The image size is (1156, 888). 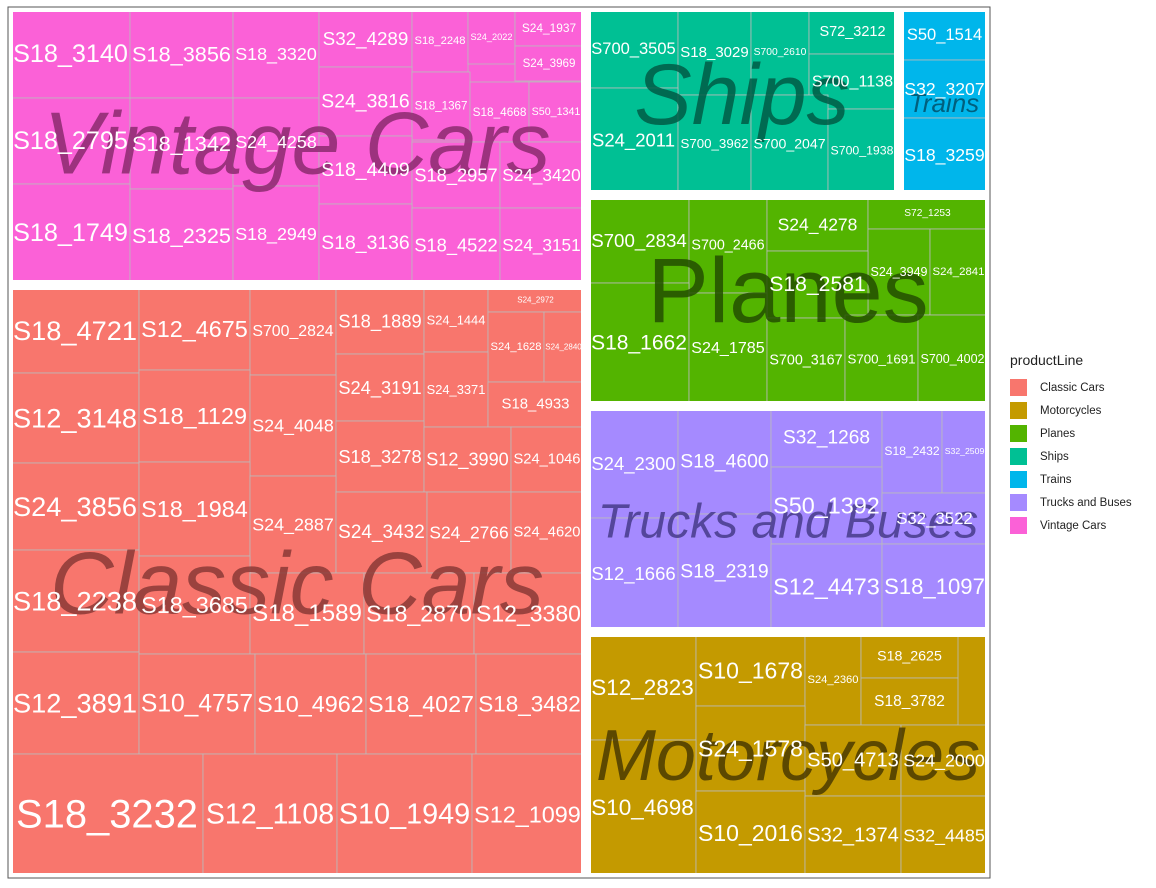 What do you see at coordinates (1018, 525) in the screenshot?
I see `legend-key-vintage-cars` at bounding box center [1018, 525].